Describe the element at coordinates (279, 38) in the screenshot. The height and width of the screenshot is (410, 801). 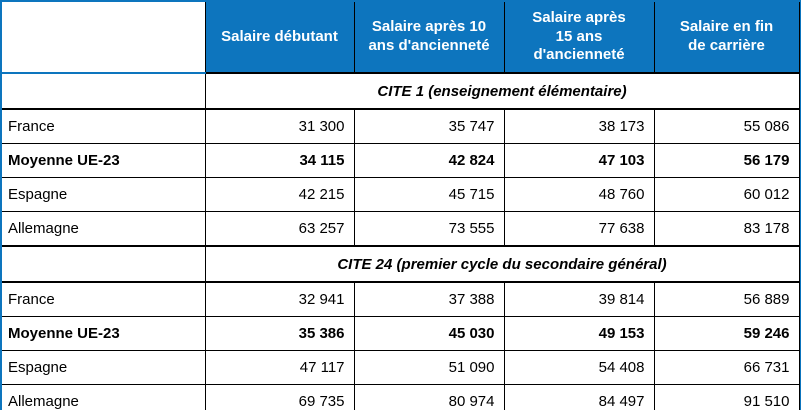
I see `column-header-debutant: Salaire débutant` at that location.